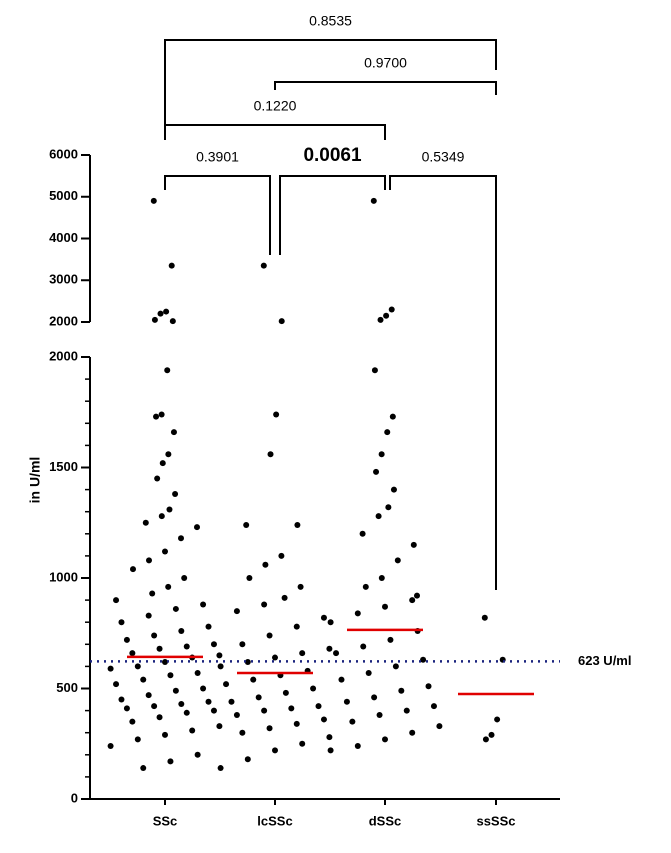  What do you see at coordinates (443, 157) in the screenshot?
I see `p-value: 0.5349` at bounding box center [443, 157].